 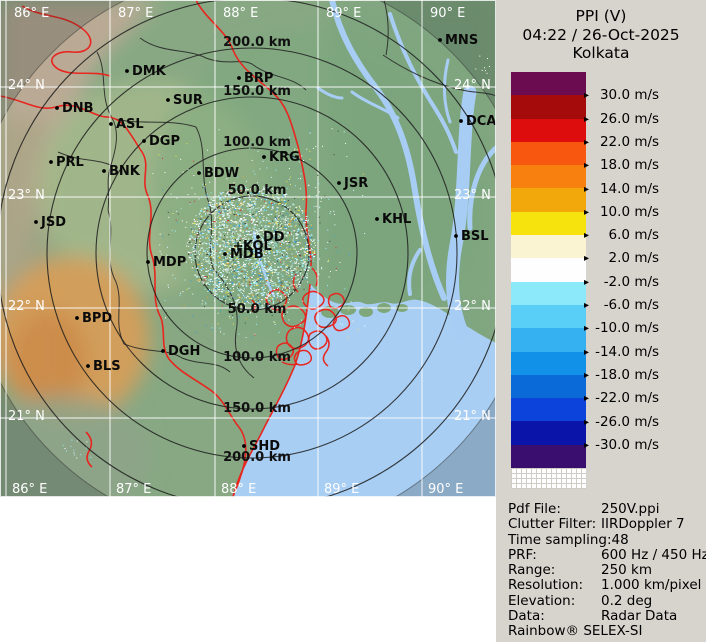 What do you see at coordinates (475, 236) in the screenshot?
I see `city-label: BSL` at bounding box center [475, 236].